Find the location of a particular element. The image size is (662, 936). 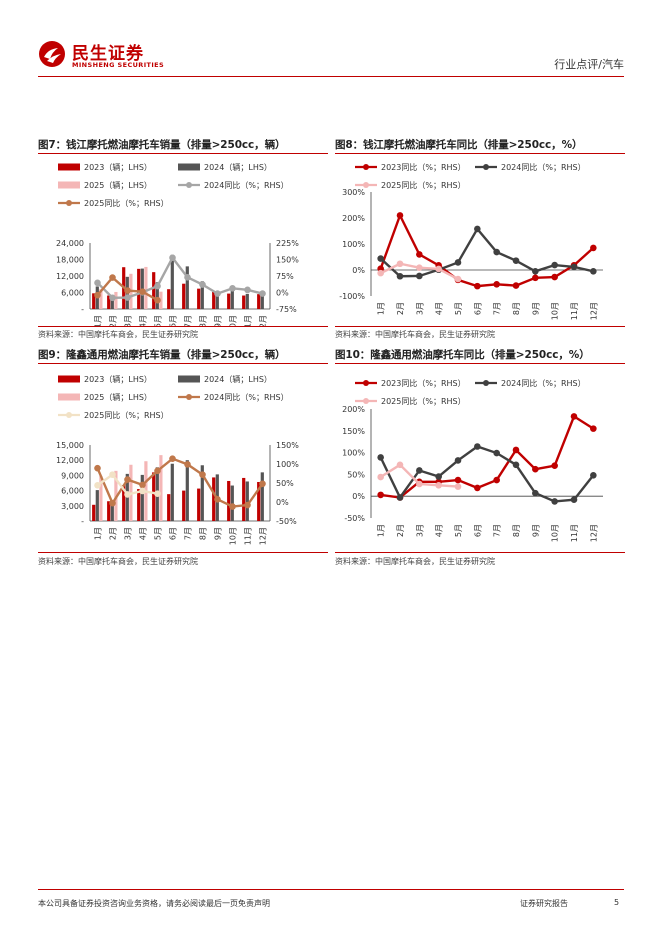

right-axis-tick-label: -50% is located at coordinates (286, 521).